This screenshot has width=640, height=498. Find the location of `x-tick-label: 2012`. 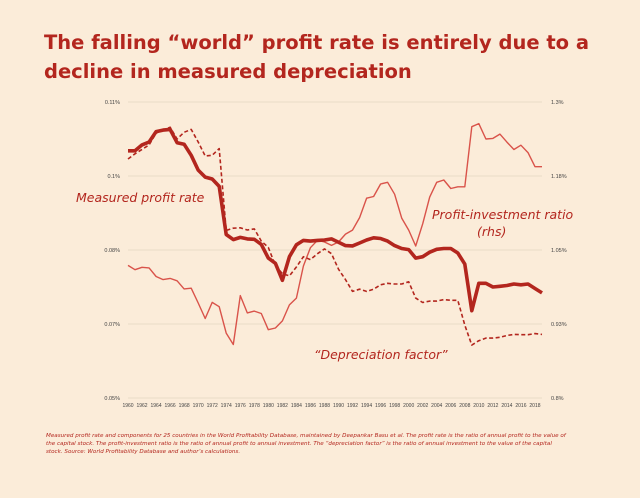

x-tick-label: 2012 is located at coordinates (492, 406).